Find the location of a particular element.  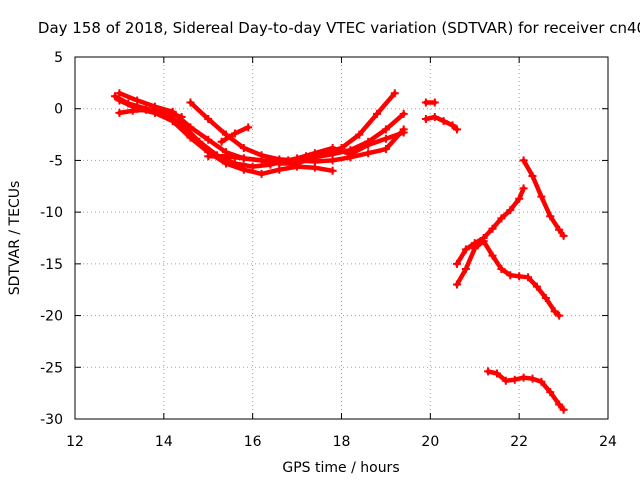

y-tick-label: -25 is located at coordinates (51, 368).